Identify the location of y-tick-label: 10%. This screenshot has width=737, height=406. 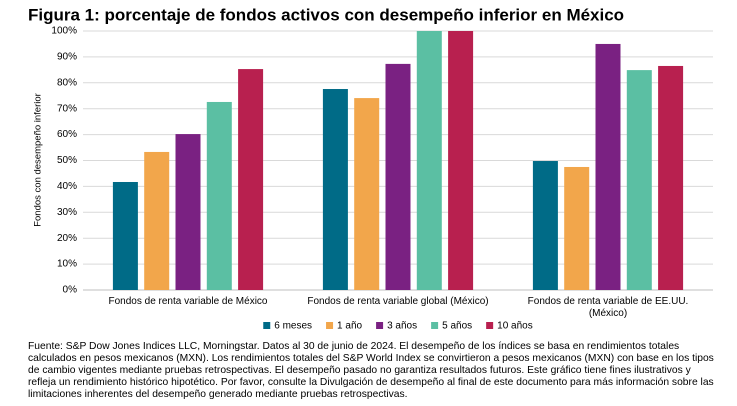
(67, 264).